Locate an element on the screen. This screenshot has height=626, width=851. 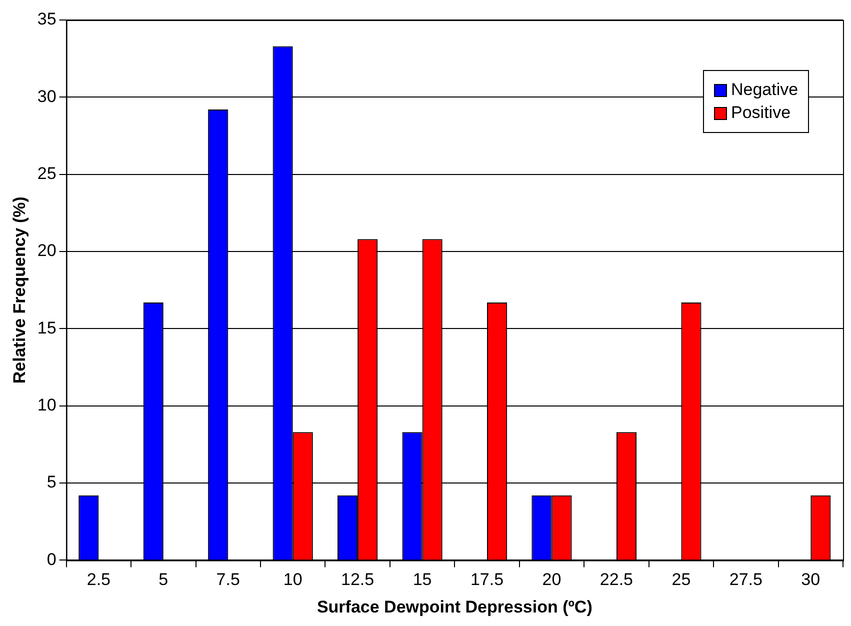
x-axis-title: Surface Dewpoint Depression (ºC) is located at coordinates (454, 606).